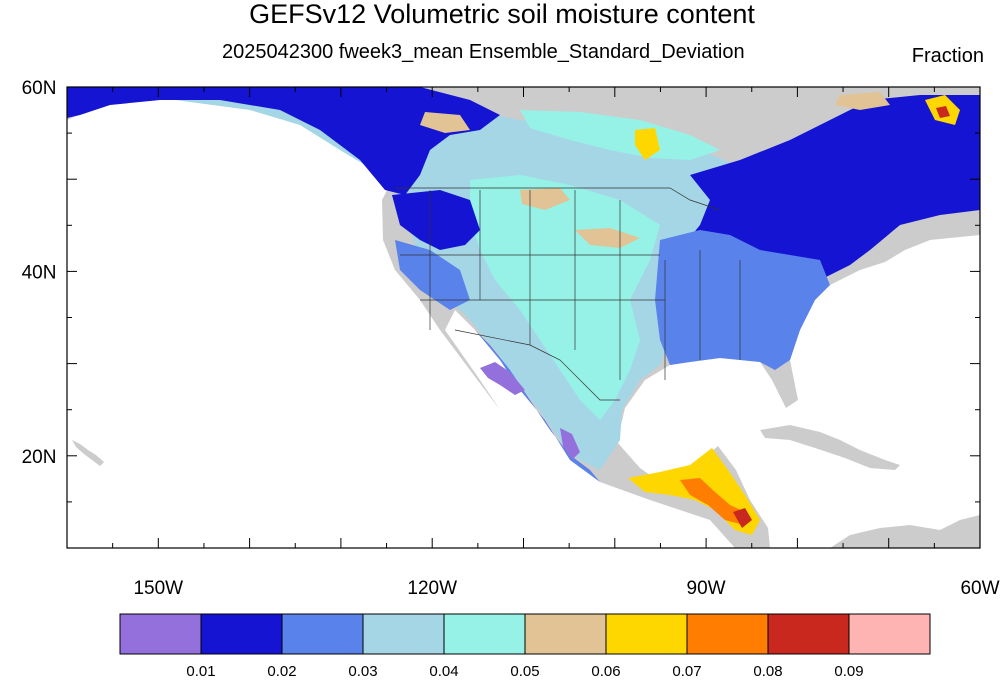 The height and width of the screenshot is (680, 1004). I want to click on colorbar-label: 0.08, so click(767, 671).